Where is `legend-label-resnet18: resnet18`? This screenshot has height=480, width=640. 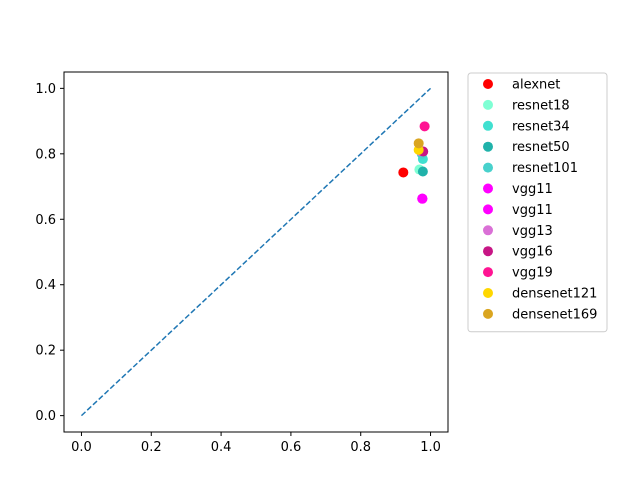
legend-label-resnet18: resnet18 is located at coordinates (541, 105).